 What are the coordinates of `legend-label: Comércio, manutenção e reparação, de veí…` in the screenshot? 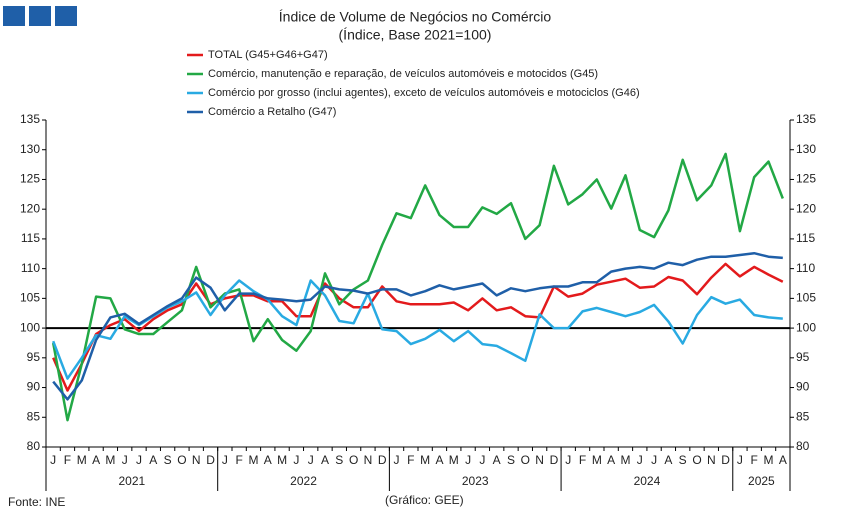 It's located at (403, 74).